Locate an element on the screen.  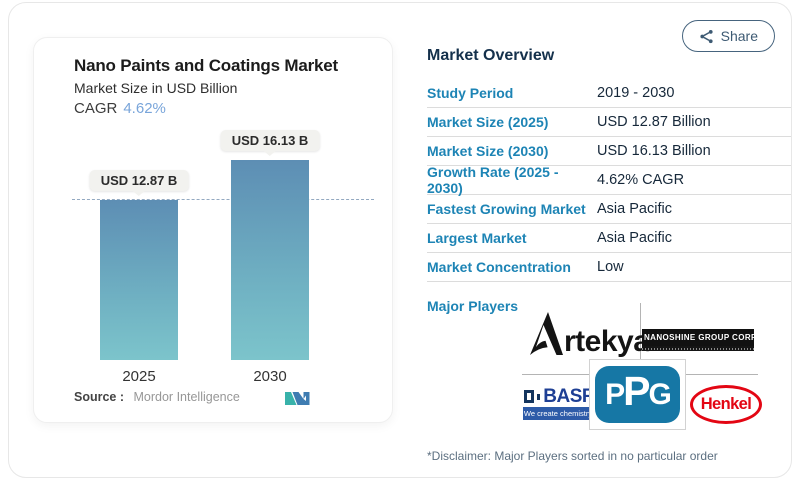
source-row: Source : Mordor Intelligence is located at coordinates (192, 397).